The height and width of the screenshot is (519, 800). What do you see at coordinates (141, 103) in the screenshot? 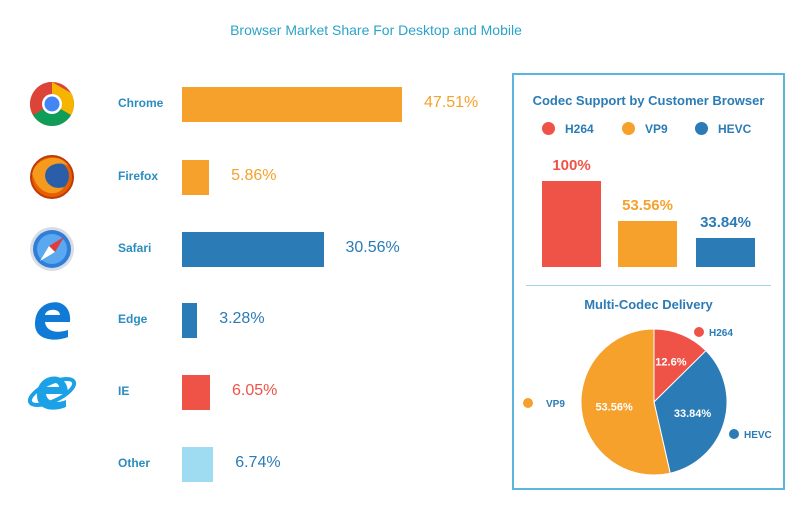
I see `category-label: Chrome` at bounding box center [141, 103].